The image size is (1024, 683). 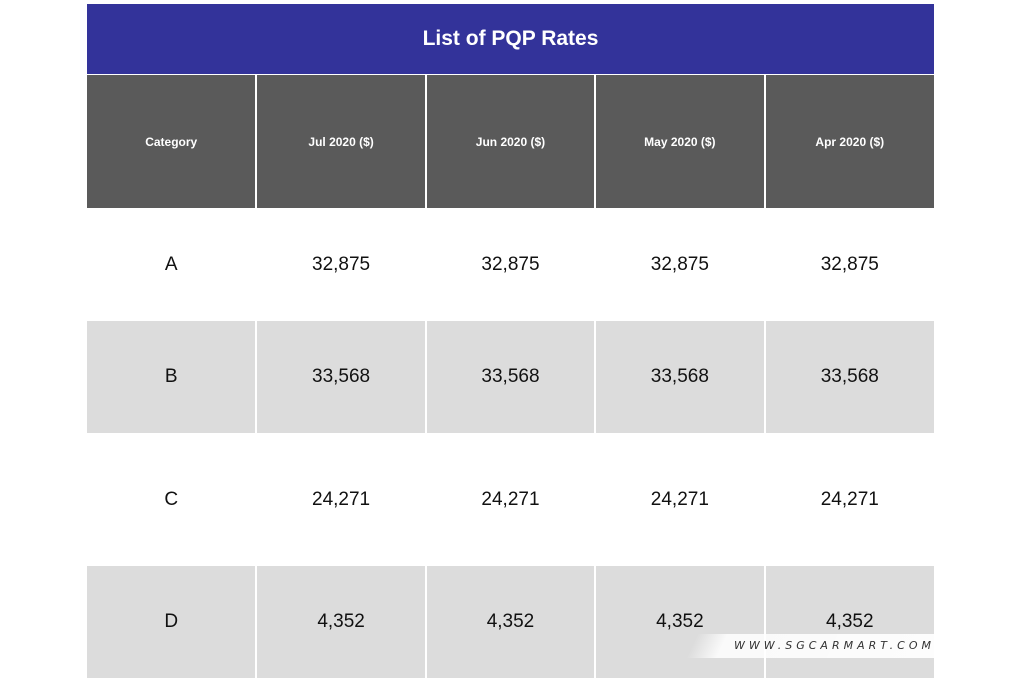 I want to click on table-row: D 4,352 4,352 4,352 4,352, so click(x=510, y=622).